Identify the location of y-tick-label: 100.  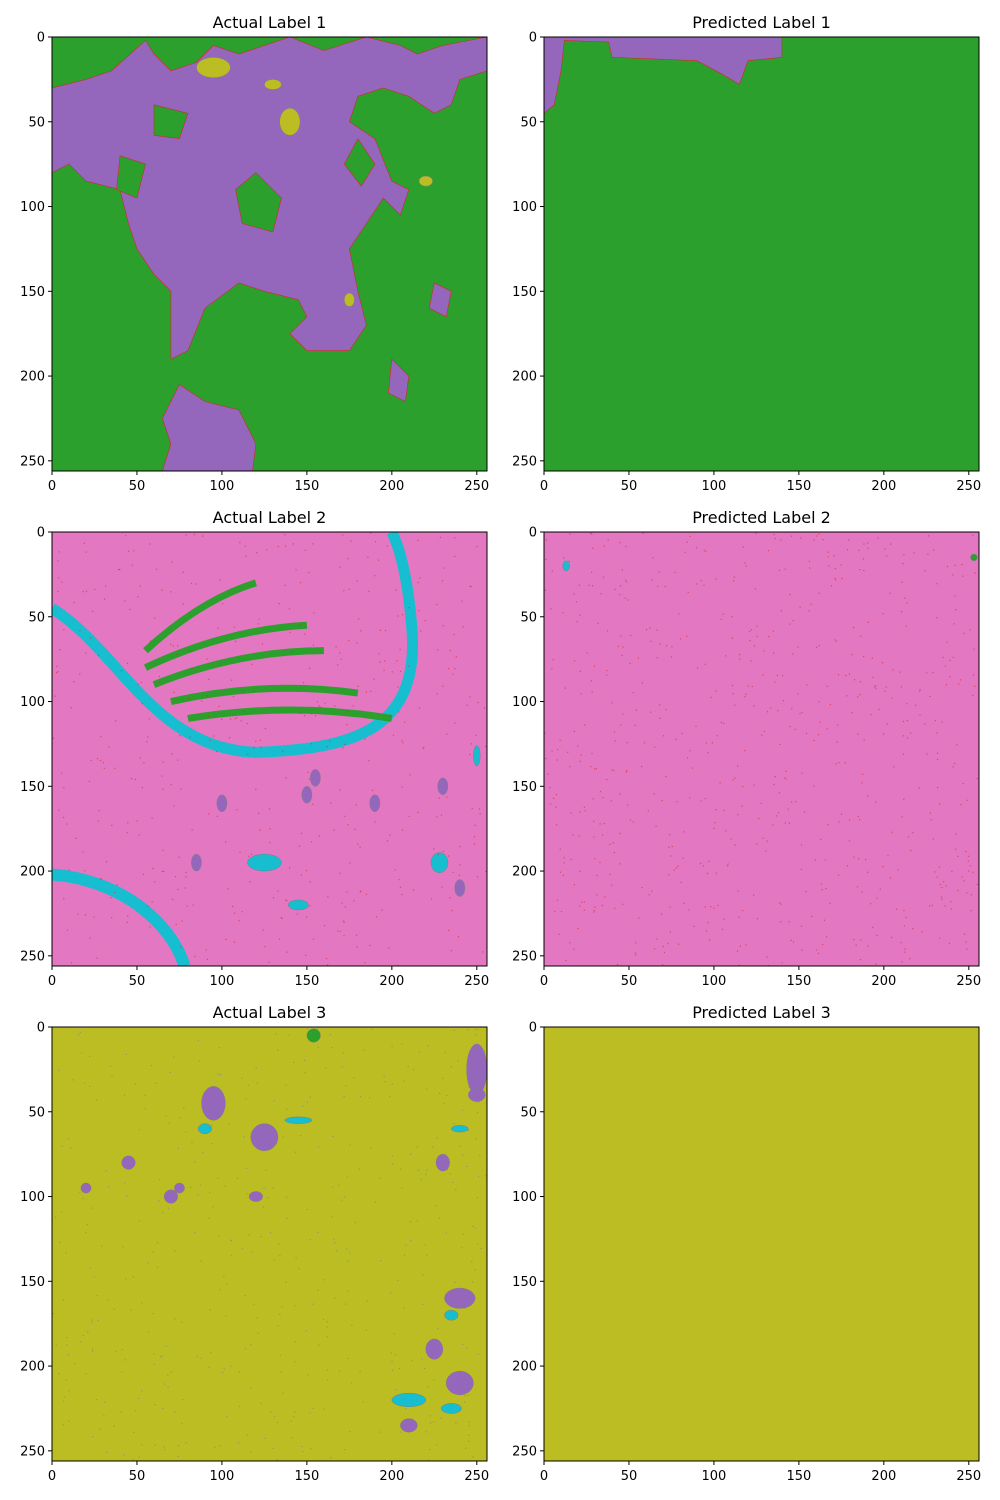
(32, 1197).